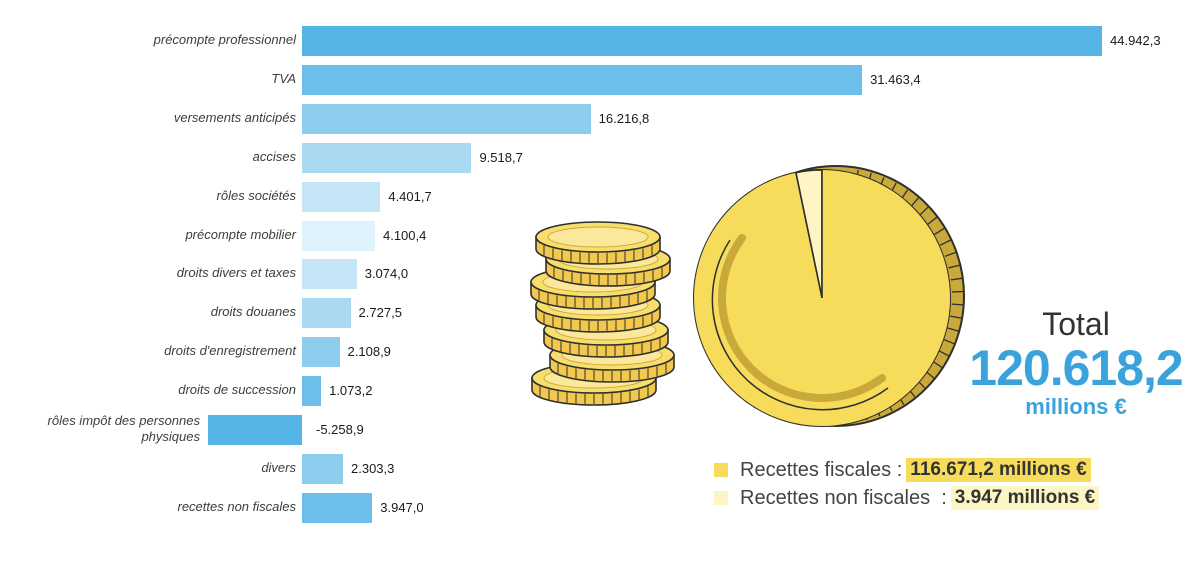  Describe the element at coordinates (253, 312) in the screenshot. I see `category-label-7: droits douanes` at that location.